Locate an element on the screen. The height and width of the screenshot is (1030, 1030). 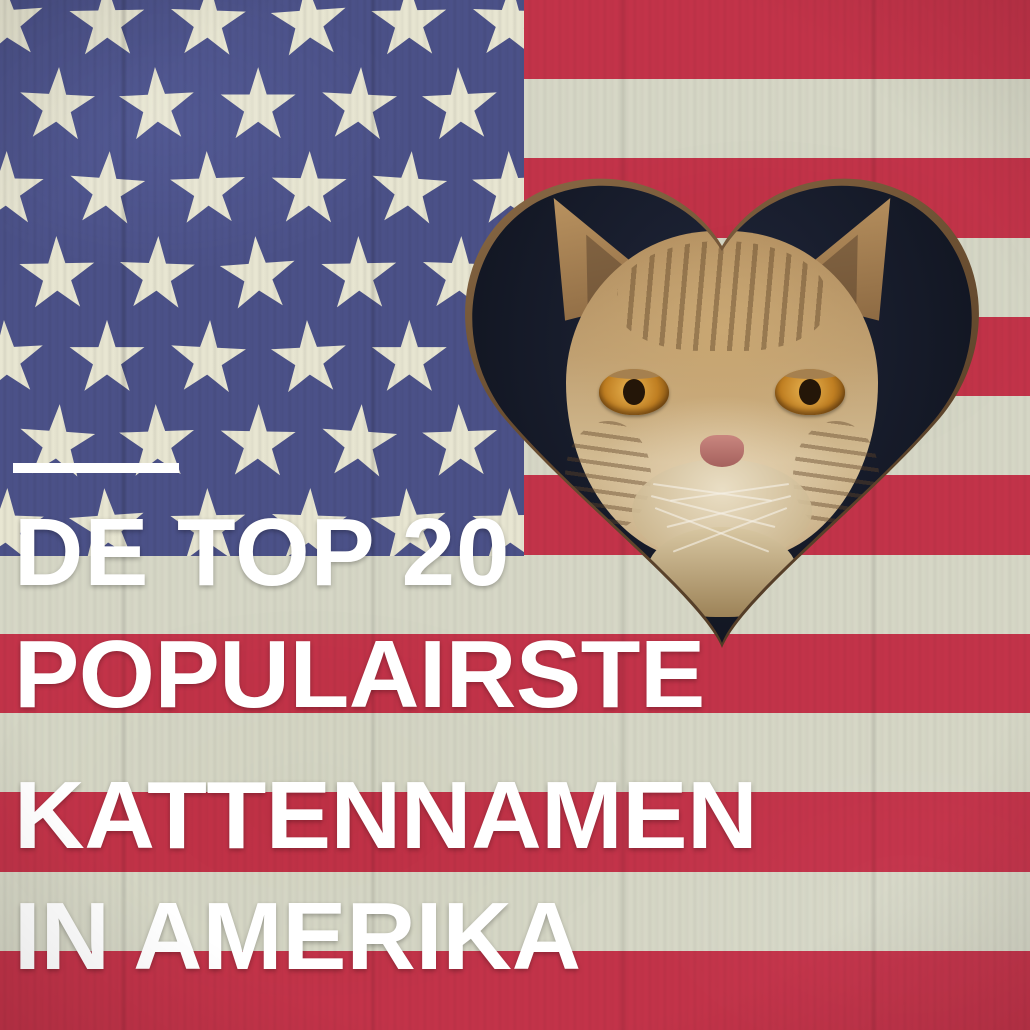
cat-eyelid-right is located at coordinates (810, 374).